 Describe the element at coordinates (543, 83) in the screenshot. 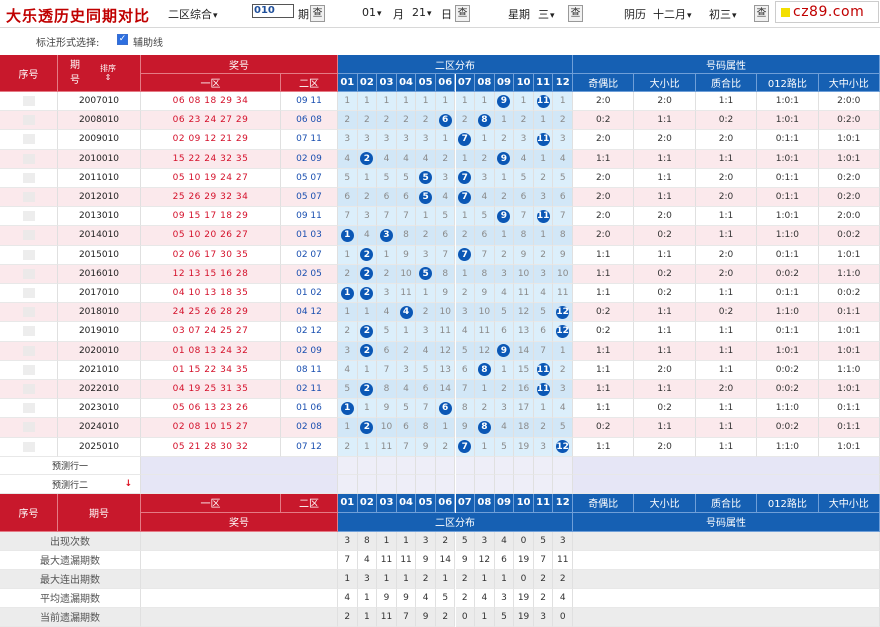

I see `dist-col-header: 11` at that location.